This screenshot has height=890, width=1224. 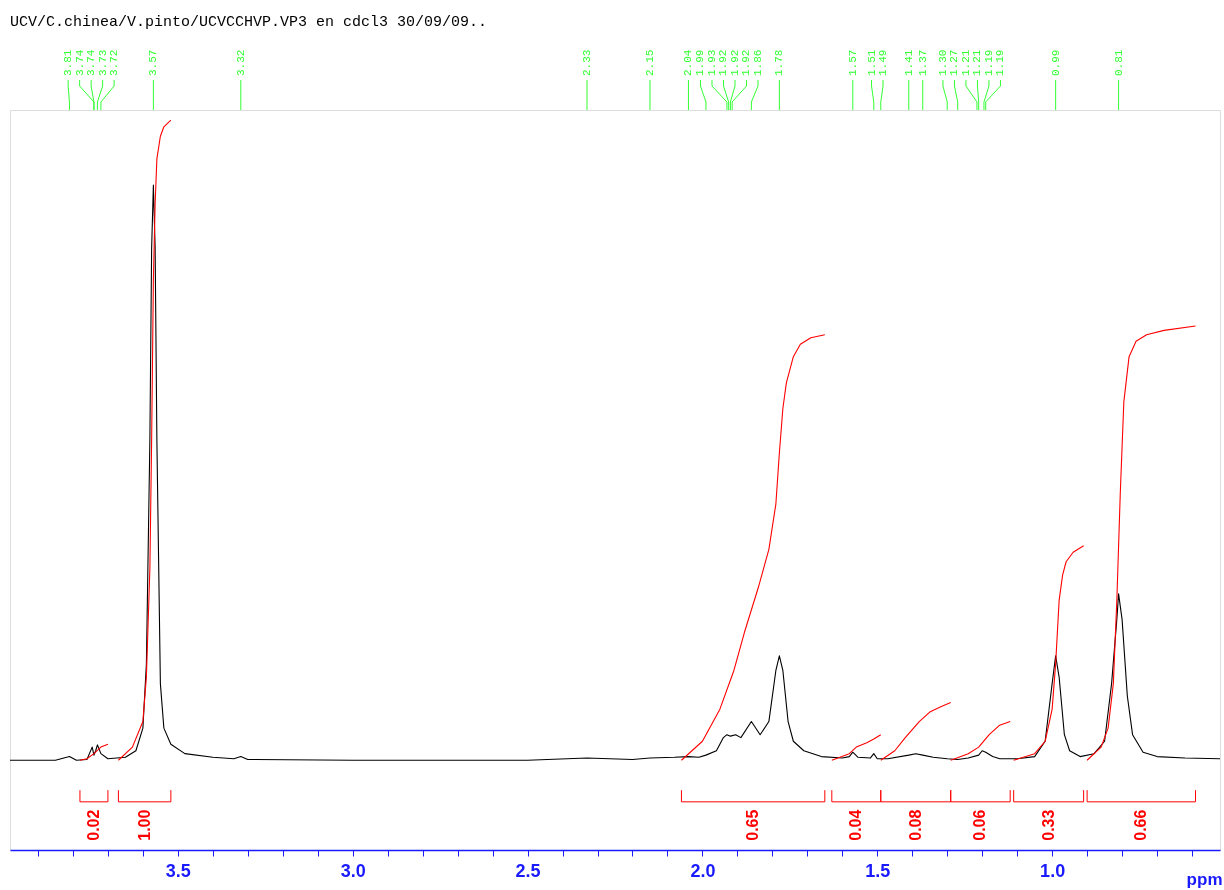 What do you see at coordinates (528, 870) in the screenshot?
I see `x-tick-label: 2.5` at bounding box center [528, 870].